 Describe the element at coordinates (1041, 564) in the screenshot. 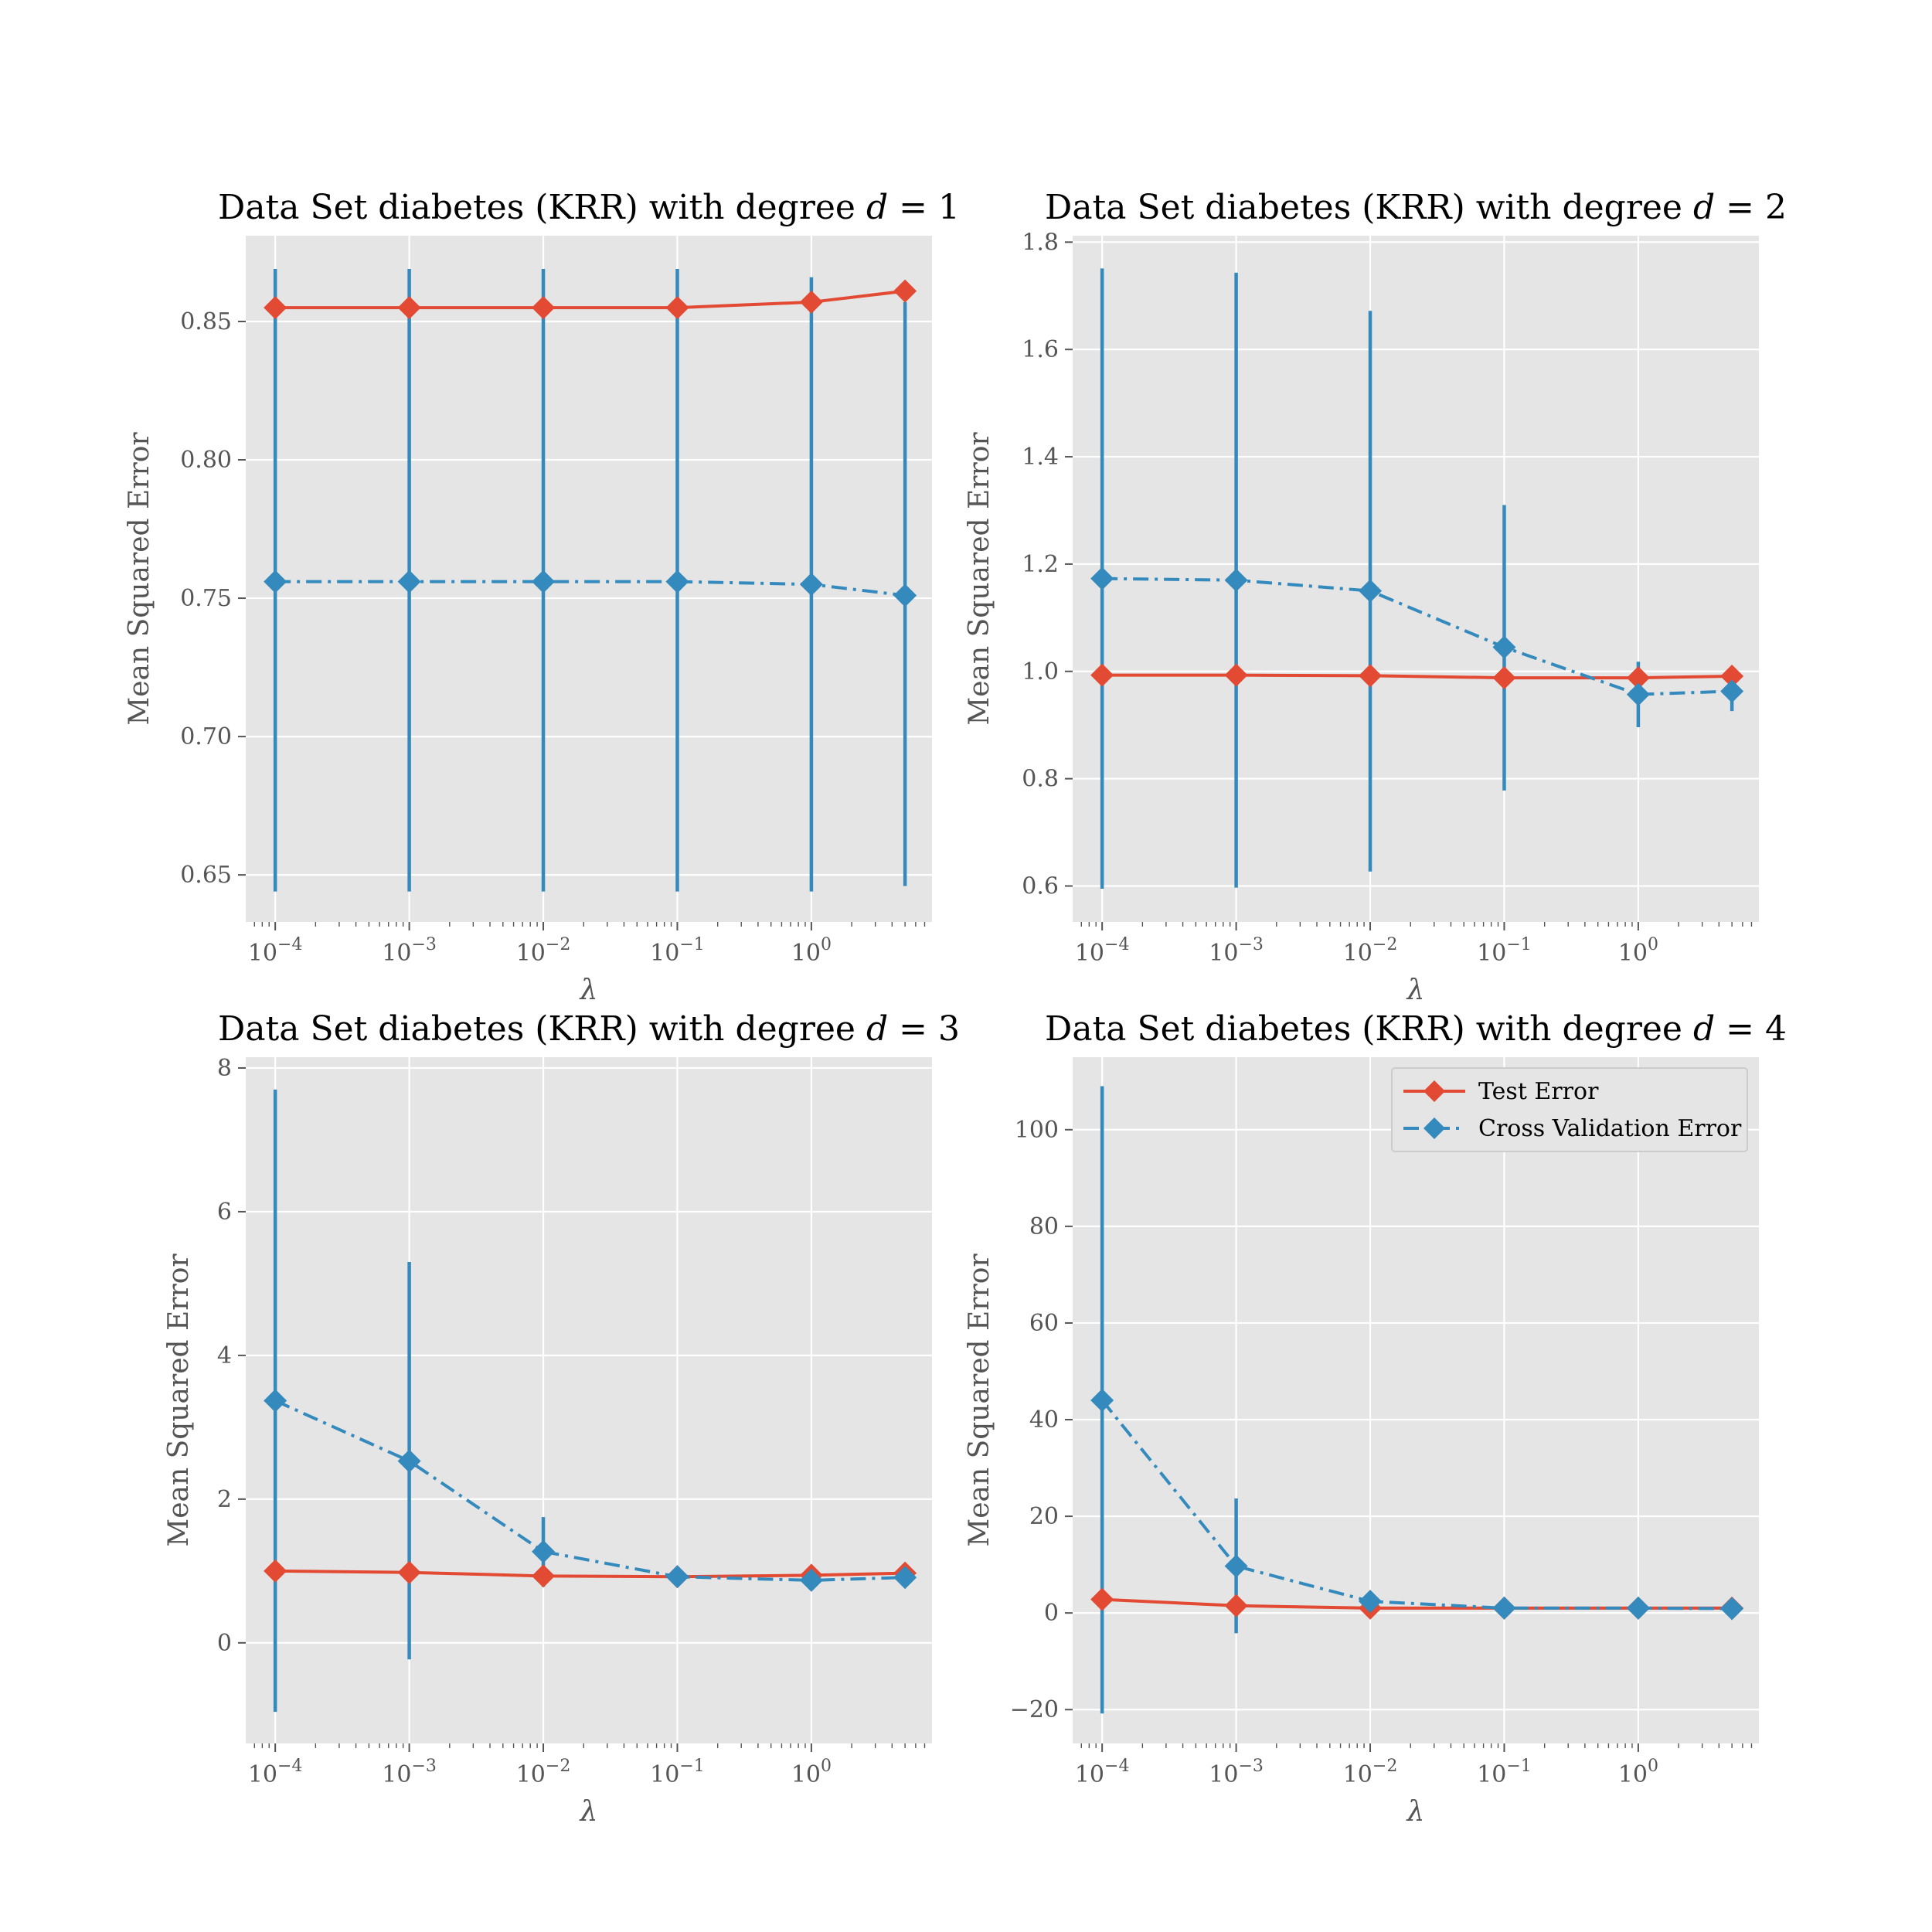

I see `y-tick-label: 1.2` at that location.